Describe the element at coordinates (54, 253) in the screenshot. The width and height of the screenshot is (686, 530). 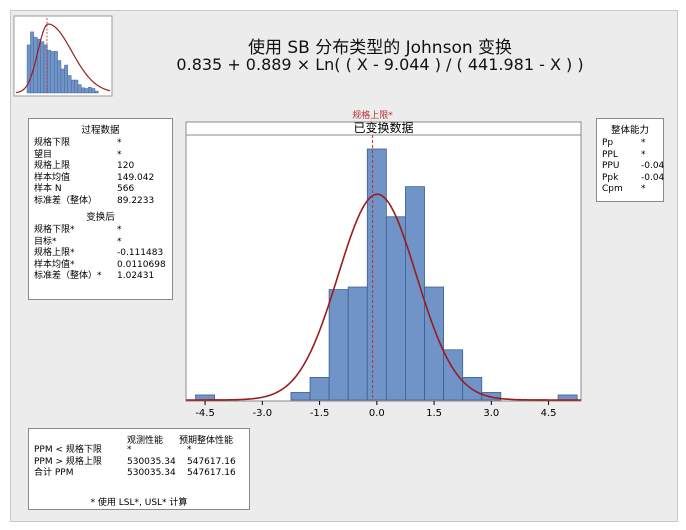
I see `after-transform-label: 规格上限*` at that location.